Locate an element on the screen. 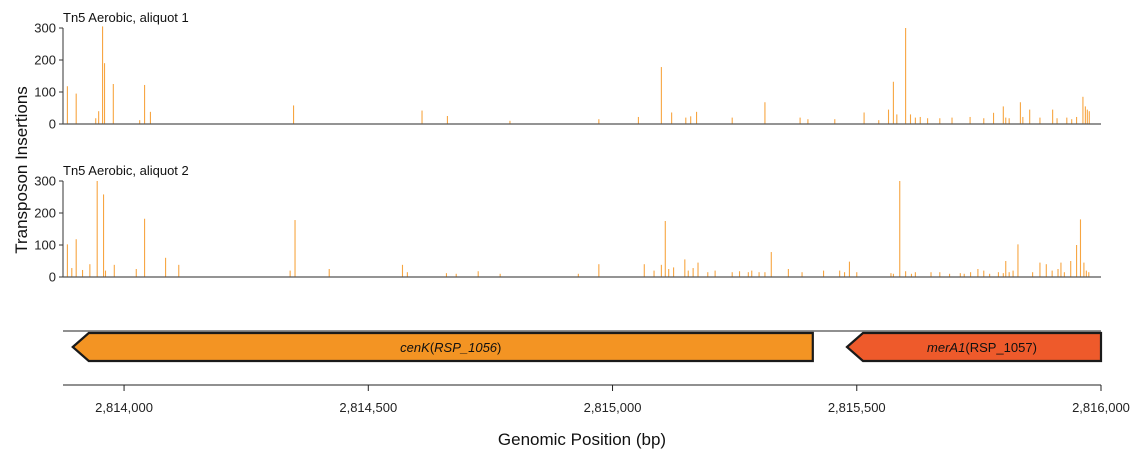 The height and width of the screenshot is (456, 1145). panel-1-y-tick-label: 300 is located at coordinates (45, 28).